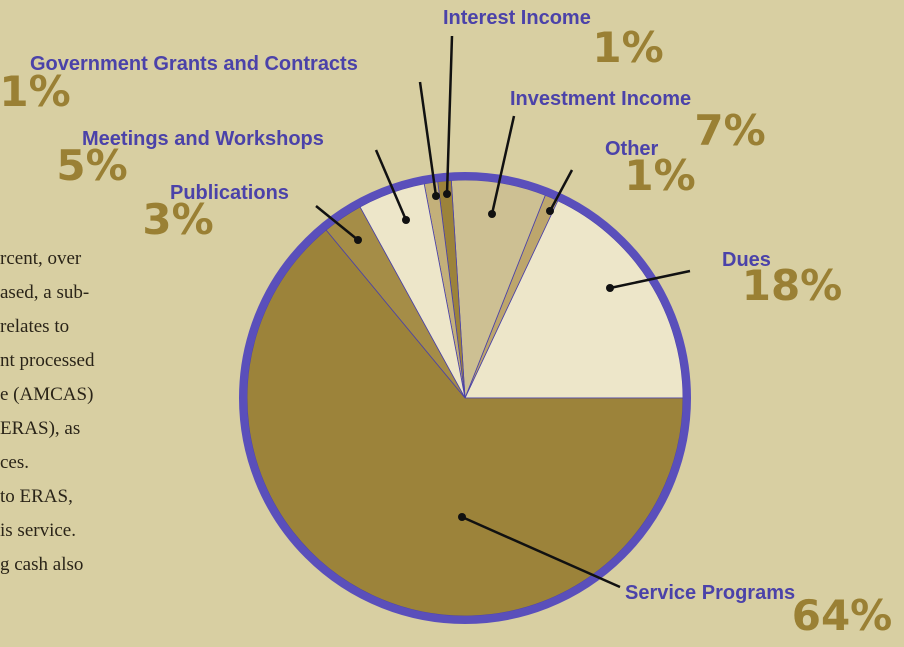 The image size is (904, 647). What do you see at coordinates (710, 593) in the screenshot?
I see `slice-label: Service Programs` at bounding box center [710, 593].